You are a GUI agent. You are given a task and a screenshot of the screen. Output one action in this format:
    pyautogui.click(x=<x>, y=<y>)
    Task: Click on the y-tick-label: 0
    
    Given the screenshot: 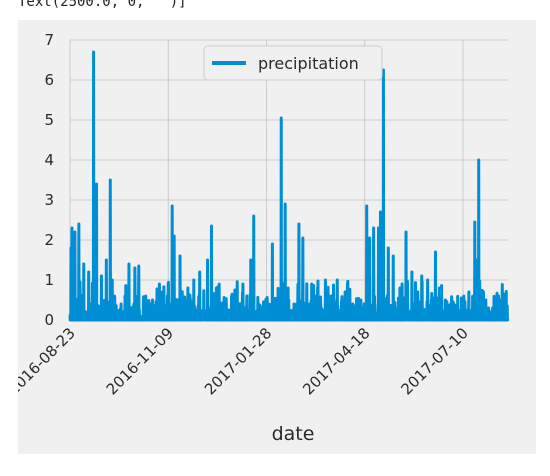 What is the action you would take?
    pyautogui.click(x=49, y=320)
    